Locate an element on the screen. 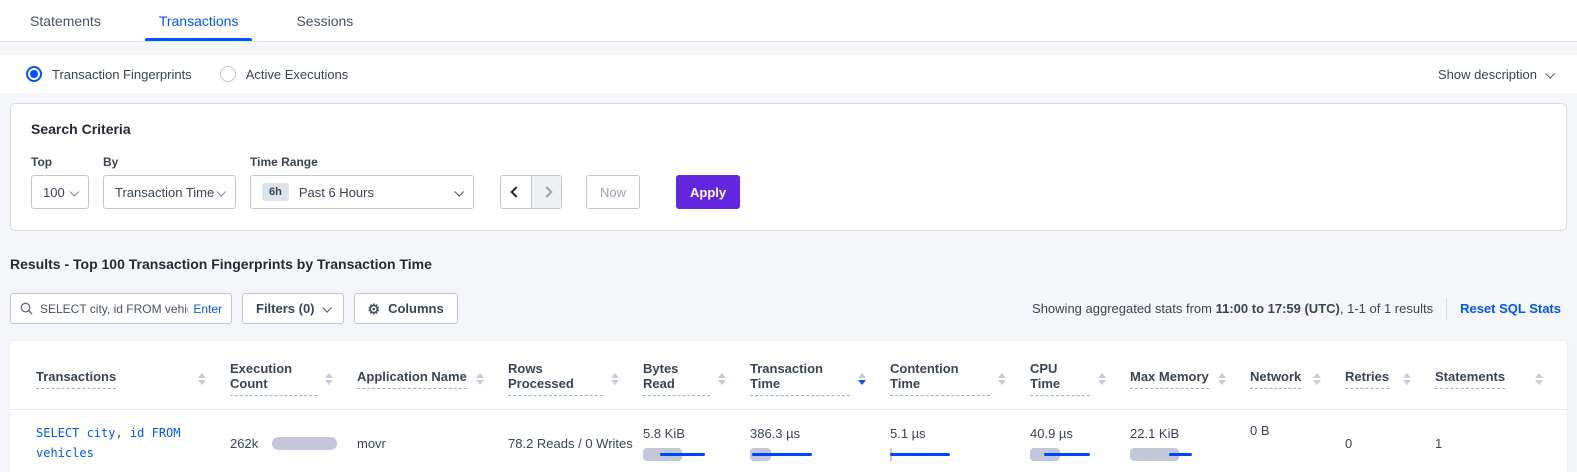 This screenshot has width=1577, height=472. max-memory-bar is located at coordinates (1162, 454).